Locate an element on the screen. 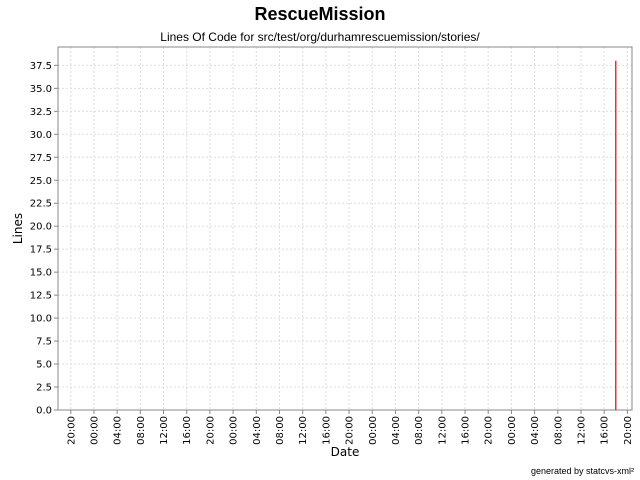  y-tick-label: 20.0 is located at coordinates (41, 227).